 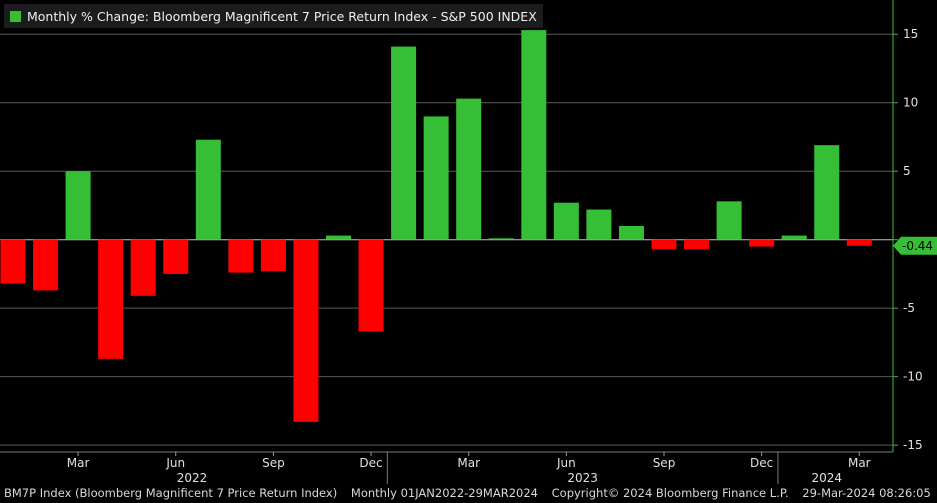 I want to click on x-tick-label-5: Jun, so click(x=566, y=463).